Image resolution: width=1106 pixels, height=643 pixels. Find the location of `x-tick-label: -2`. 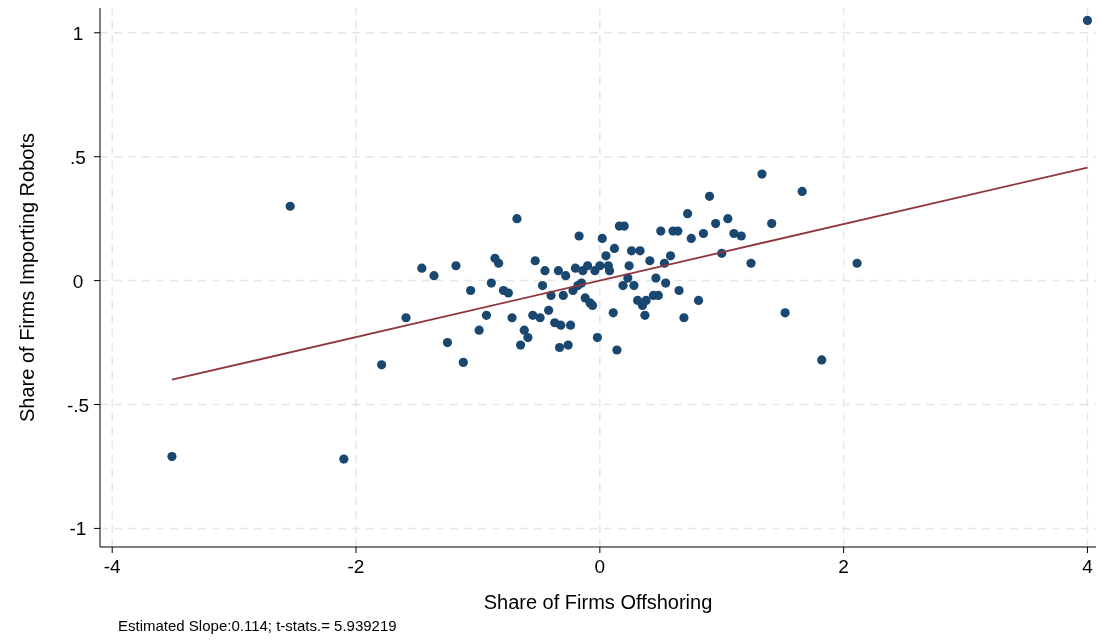

x-tick-label: -2 is located at coordinates (356, 566).